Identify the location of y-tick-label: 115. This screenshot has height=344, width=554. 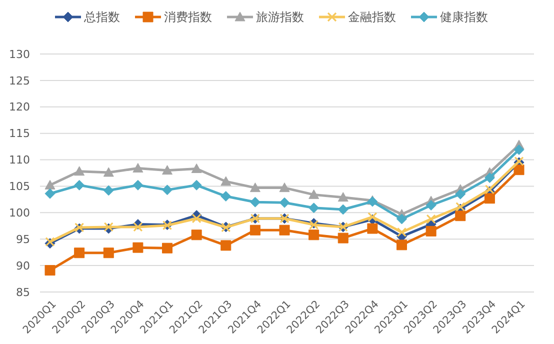
(19, 133).